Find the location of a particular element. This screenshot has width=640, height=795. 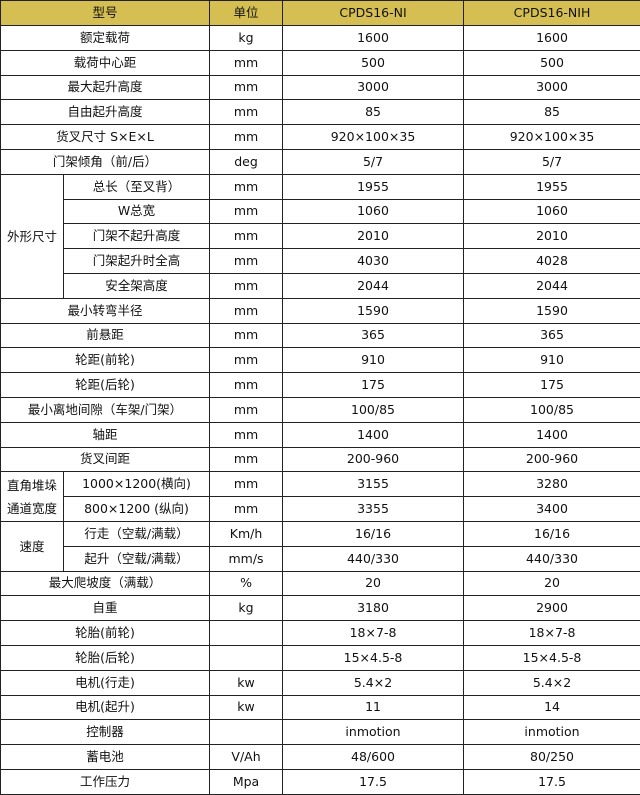

param-label: 自重 is located at coordinates (105, 608).